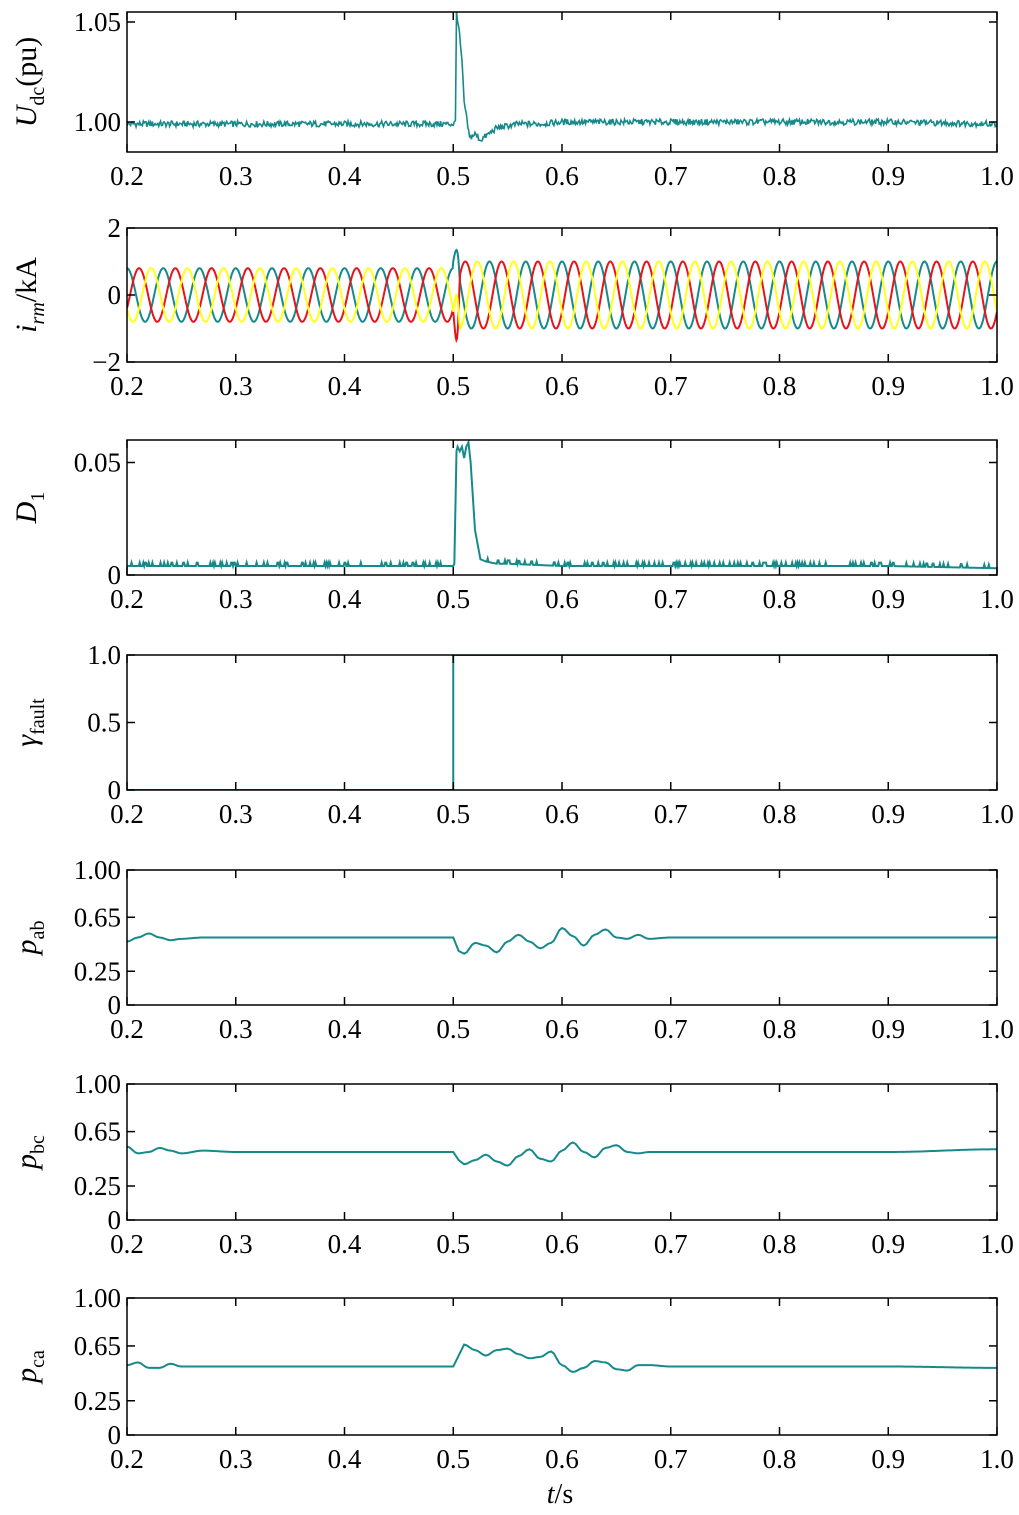 The image size is (1019, 1515). I want to click on y-label-suffix: /kA, so click(26, 279).